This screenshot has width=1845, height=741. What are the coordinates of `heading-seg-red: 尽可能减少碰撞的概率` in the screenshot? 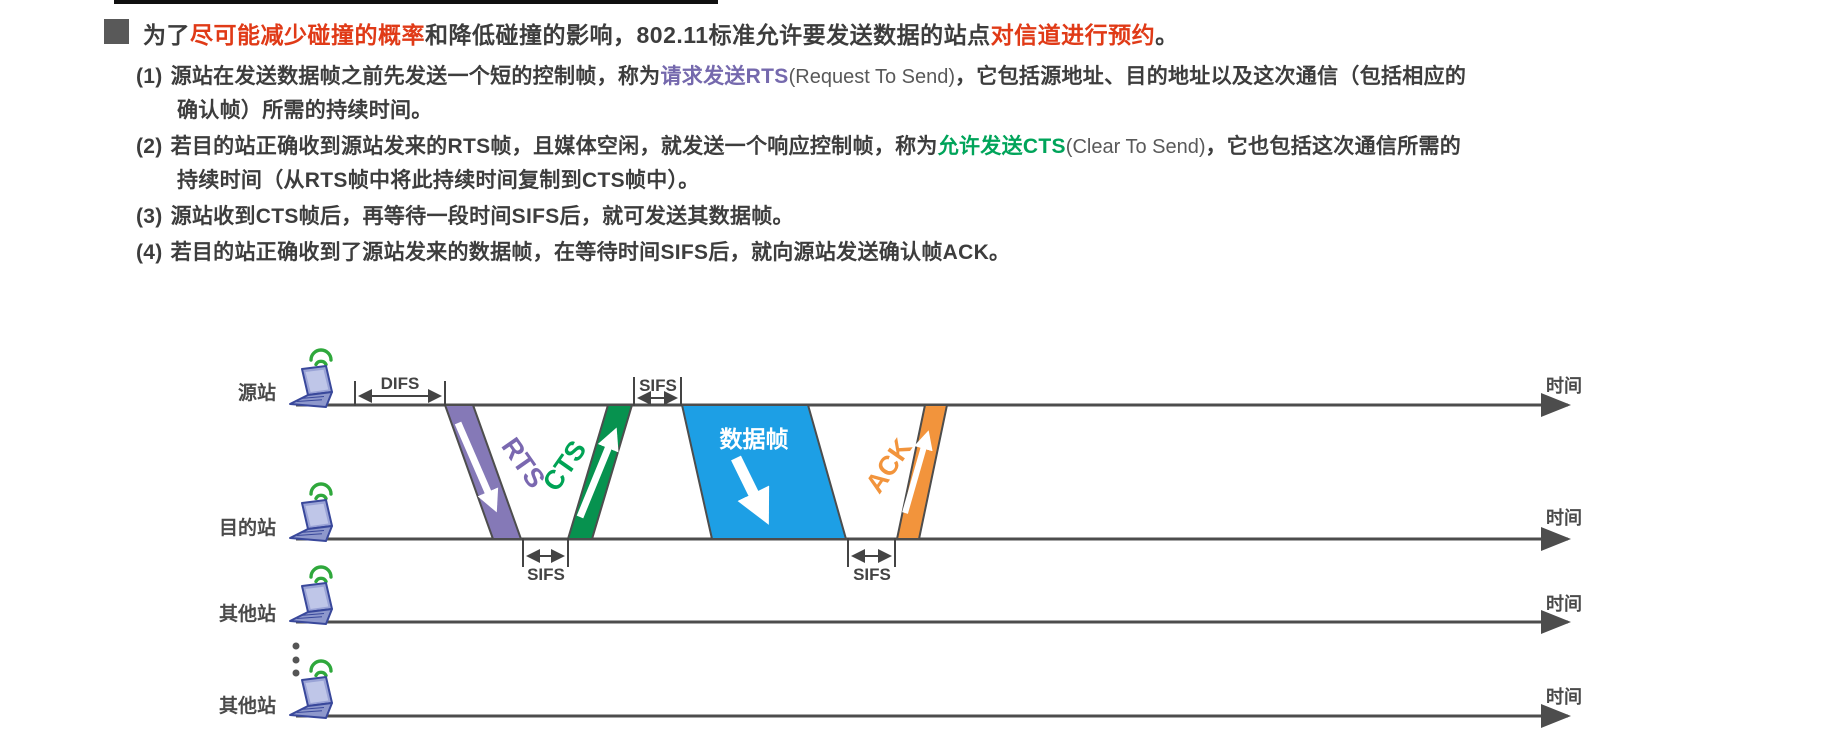 It's located at (307, 35).